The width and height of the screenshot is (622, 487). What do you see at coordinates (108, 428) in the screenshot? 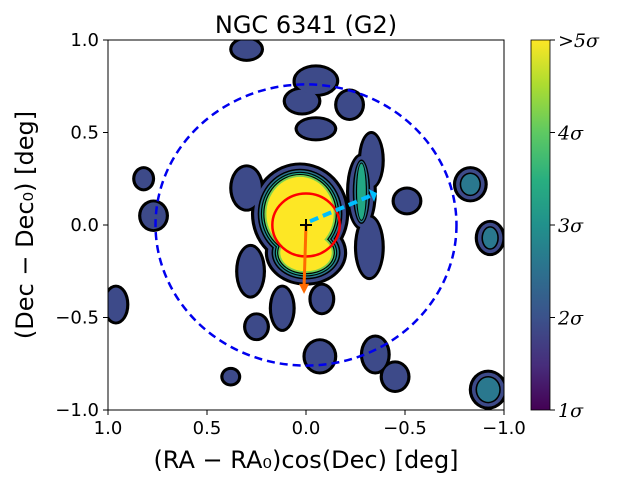
I see `x-tick-label: 1.0` at bounding box center [108, 428].